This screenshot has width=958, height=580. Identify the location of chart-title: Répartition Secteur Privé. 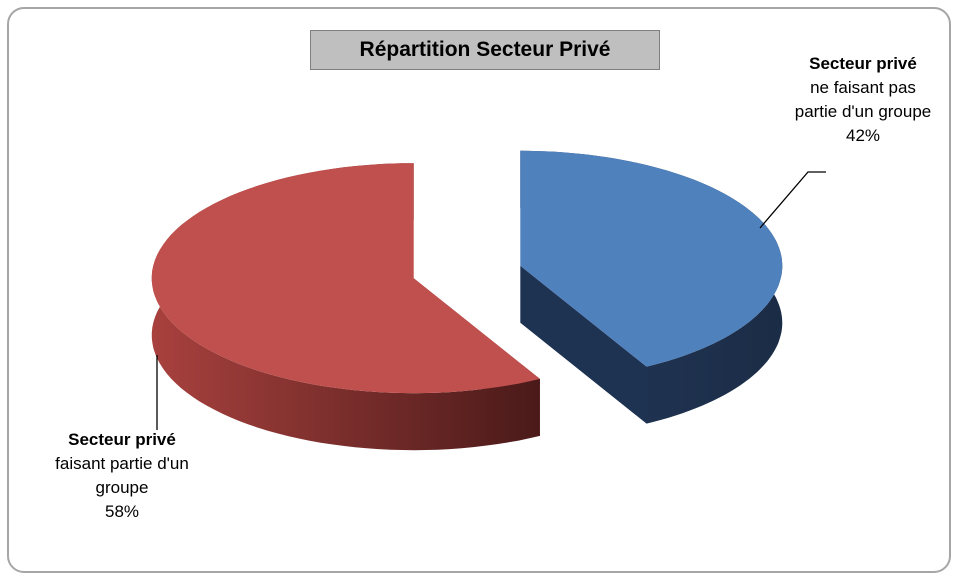
(485, 50).